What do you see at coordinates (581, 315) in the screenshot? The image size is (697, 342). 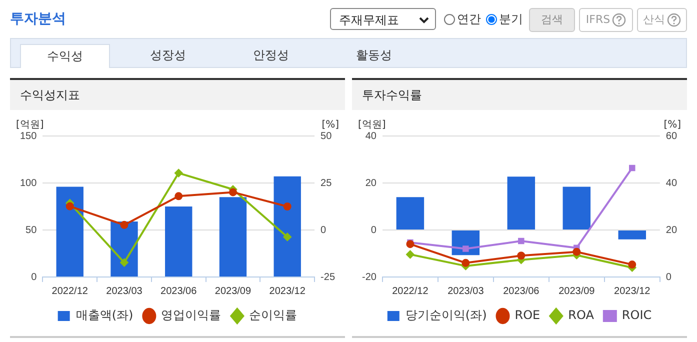 I see `legend-label: ROA` at bounding box center [581, 315].